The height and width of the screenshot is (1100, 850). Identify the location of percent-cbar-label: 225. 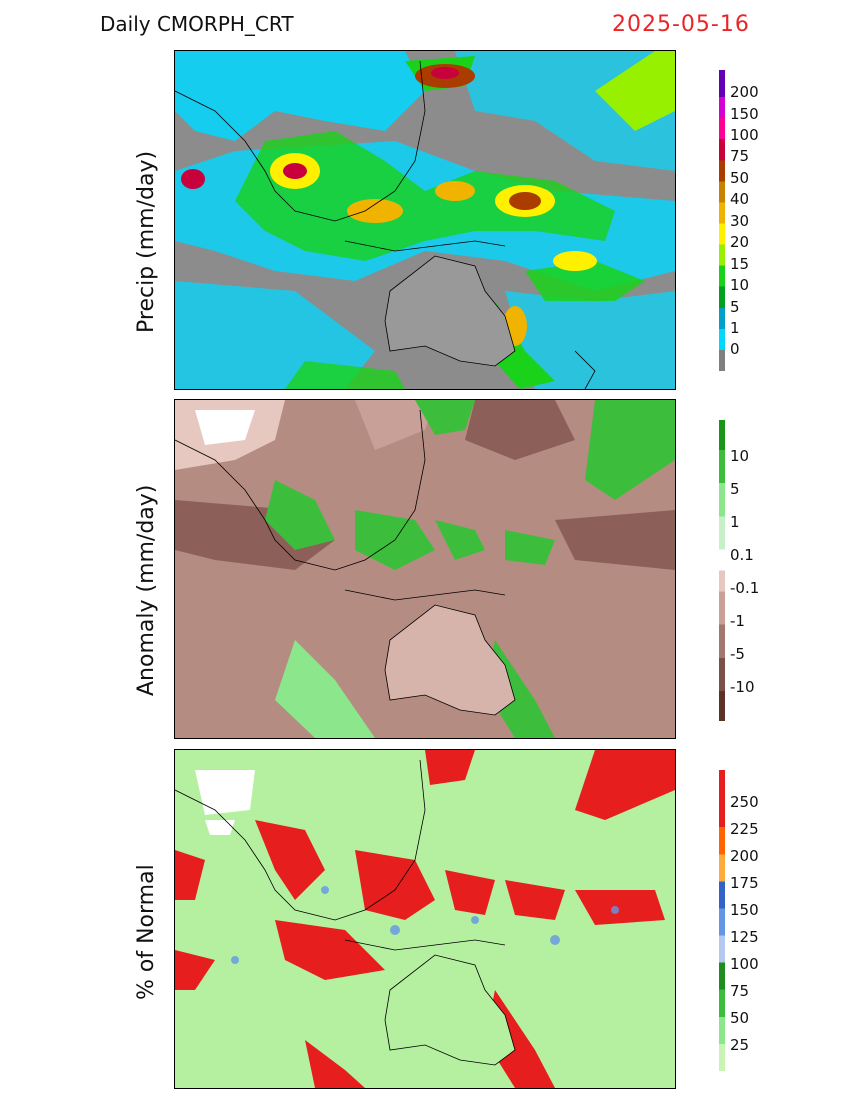
(744, 829).